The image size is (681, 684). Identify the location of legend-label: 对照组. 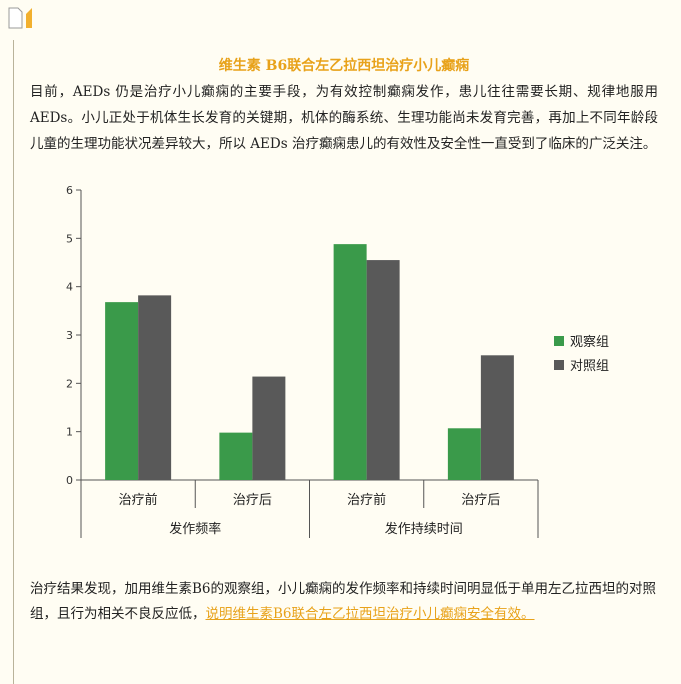
(589, 366).